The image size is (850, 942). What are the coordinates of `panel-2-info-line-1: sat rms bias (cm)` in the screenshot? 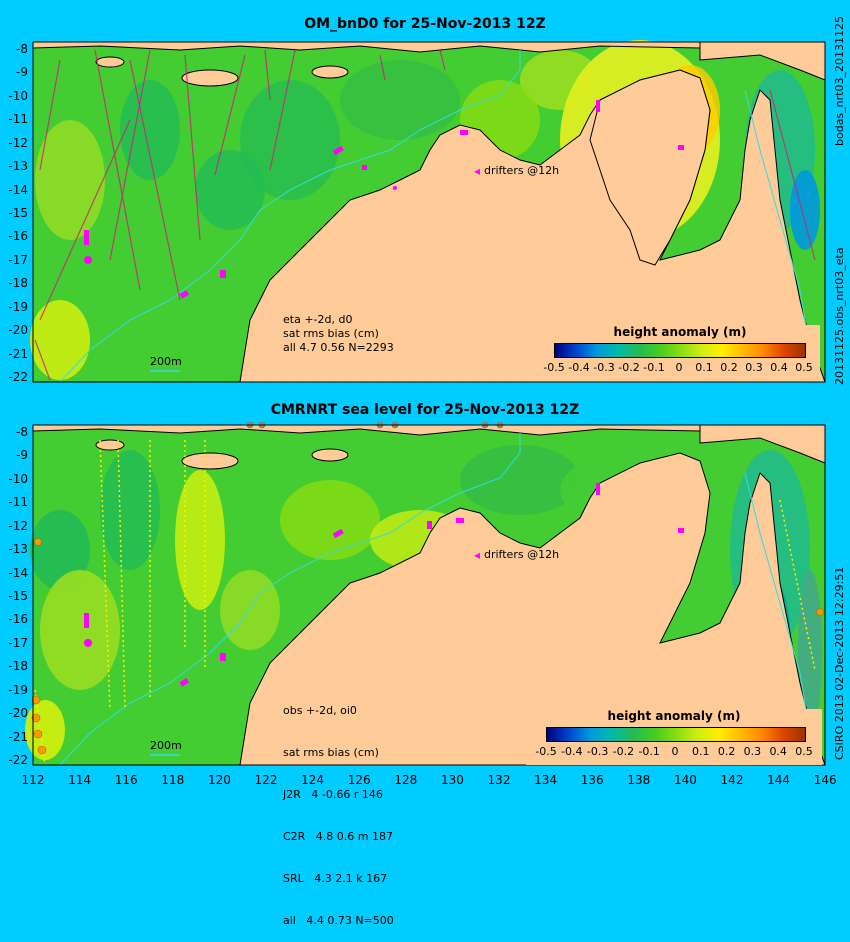 It's located at (331, 752).